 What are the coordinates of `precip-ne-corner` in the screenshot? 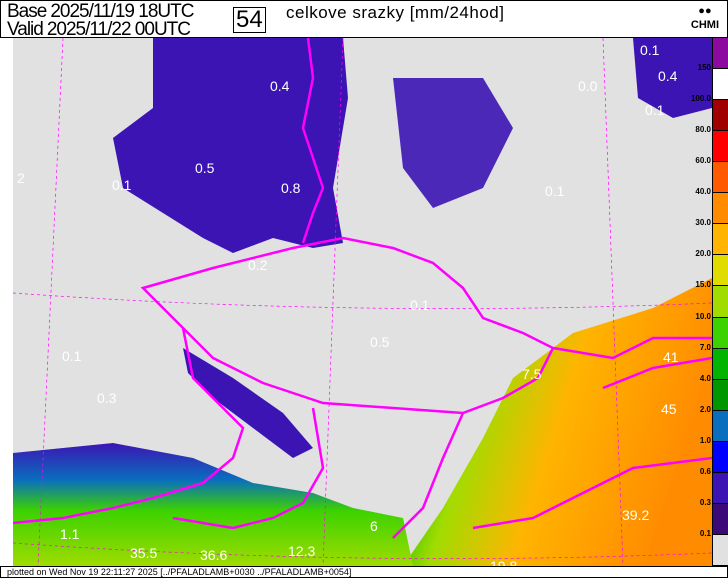 It's located at (672, 78).